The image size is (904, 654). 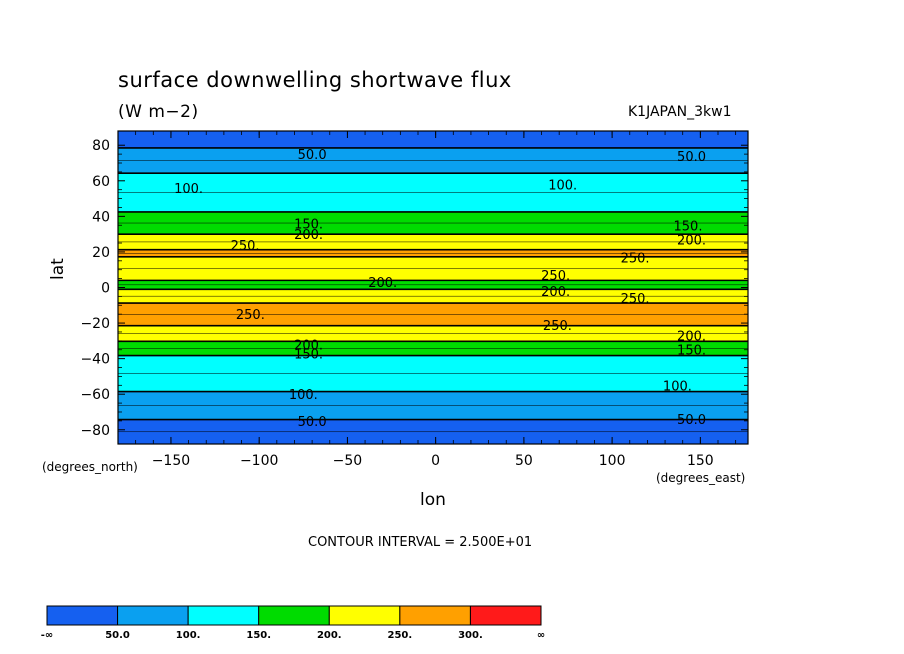 I want to click on x-tick-label: 150, so click(x=700, y=461).